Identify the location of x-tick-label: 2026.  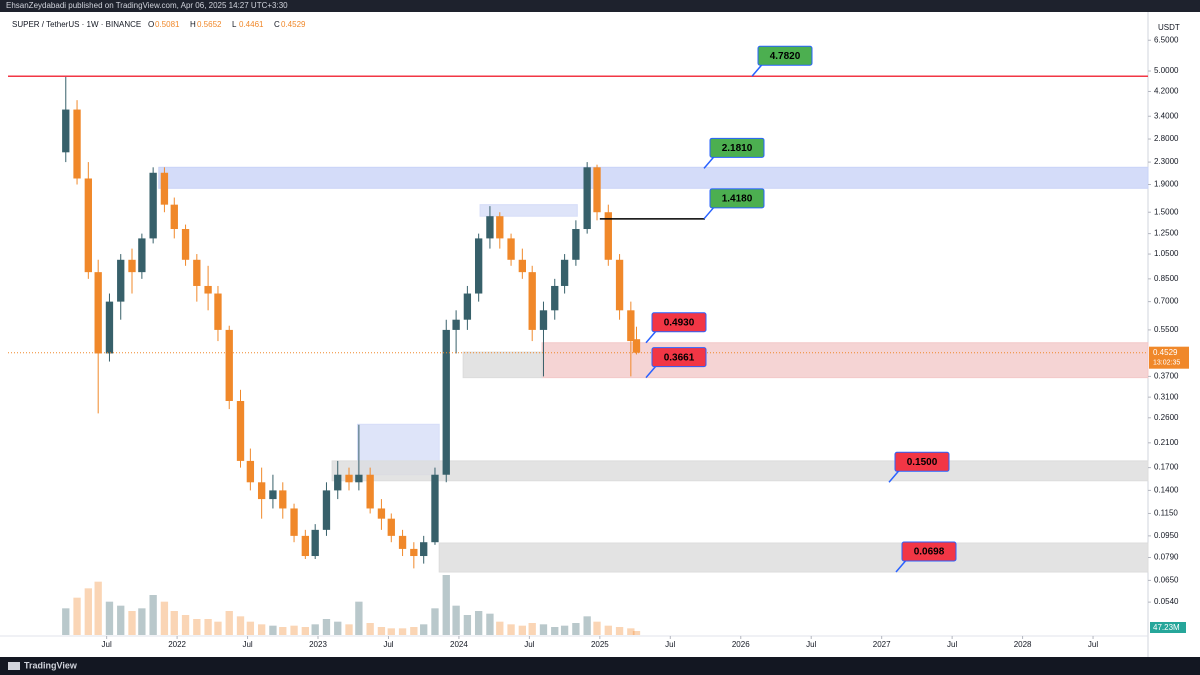
(741, 644).